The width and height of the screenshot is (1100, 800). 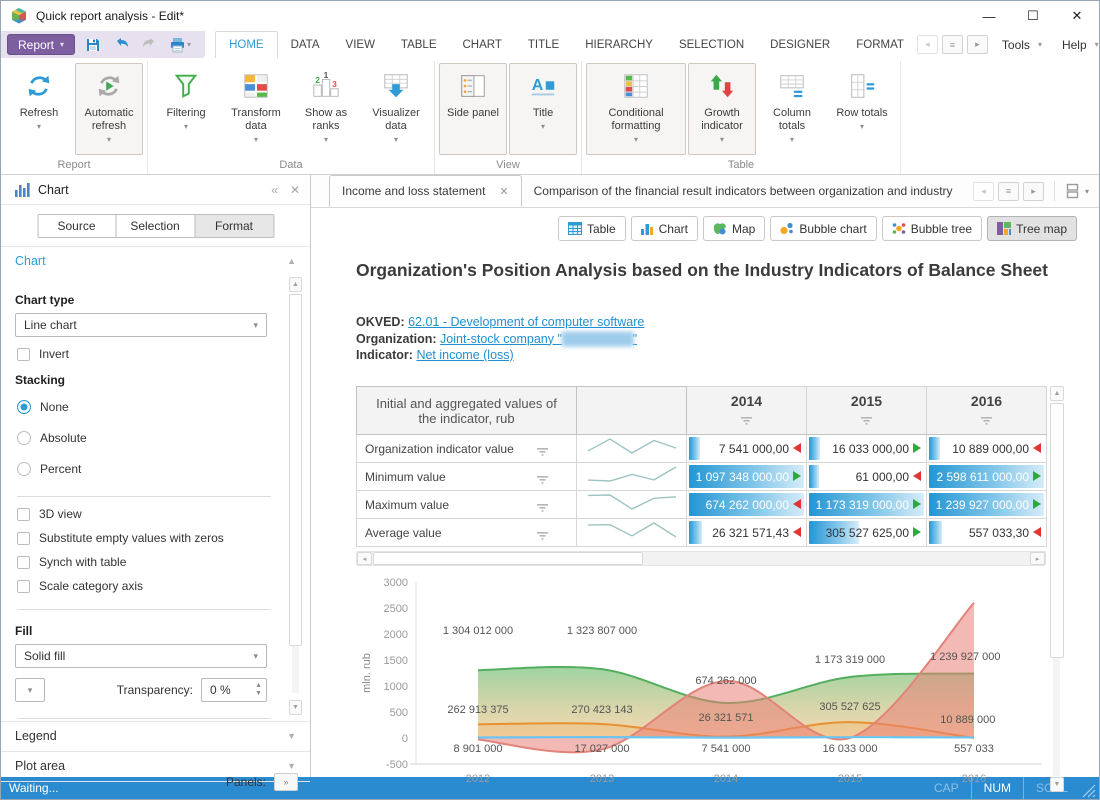 I want to click on close-tab-icon: ✕, so click(x=504, y=191).